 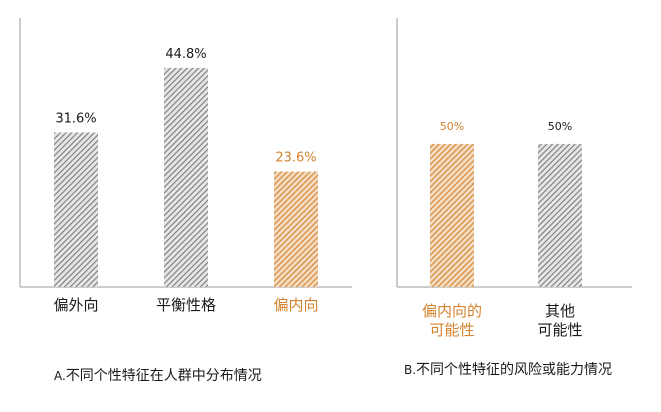 What do you see at coordinates (295, 158) in the screenshot?
I see `chart-a-value-label-2: 23.6%` at bounding box center [295, 158].